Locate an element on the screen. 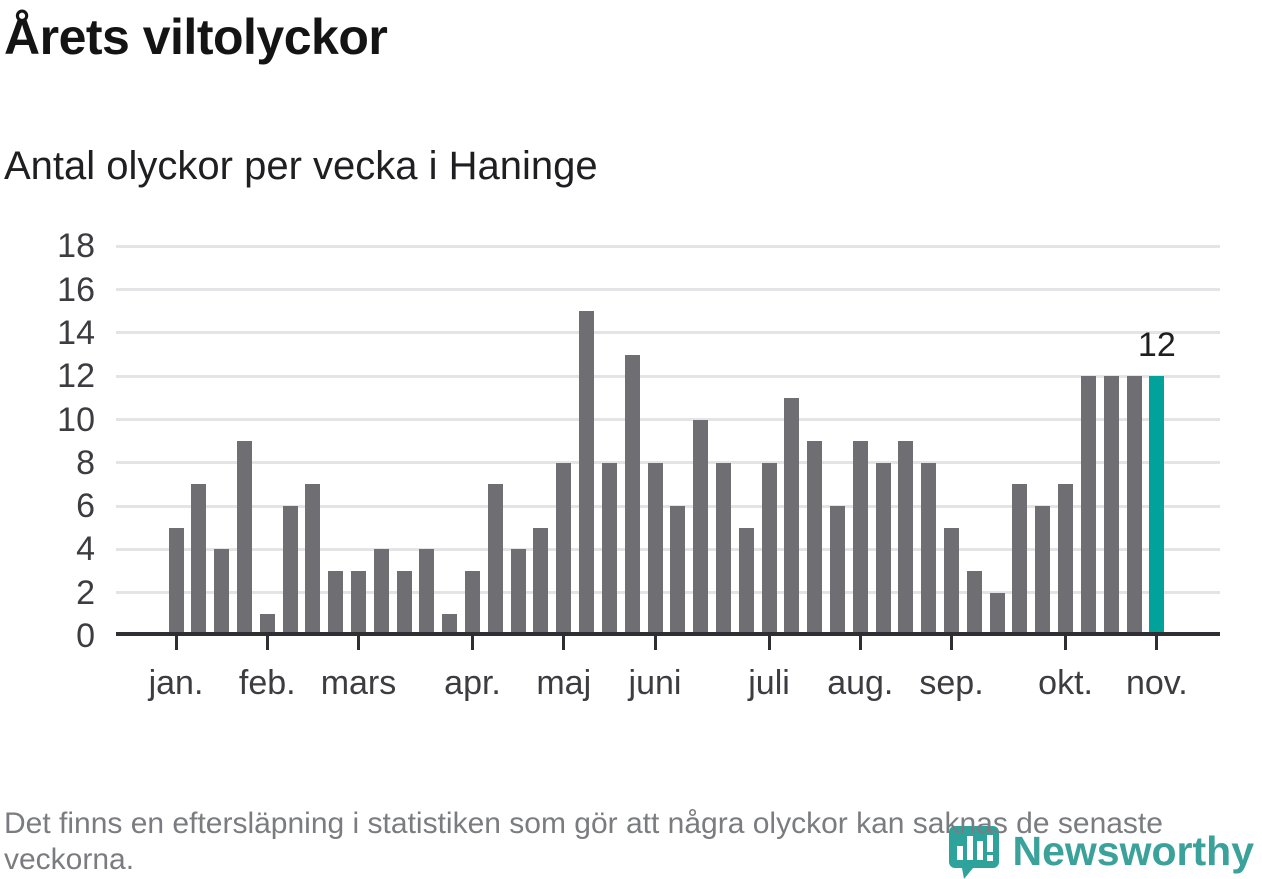  newsworthy-logo: Newsworthy is located at coordinates (1101, 851).